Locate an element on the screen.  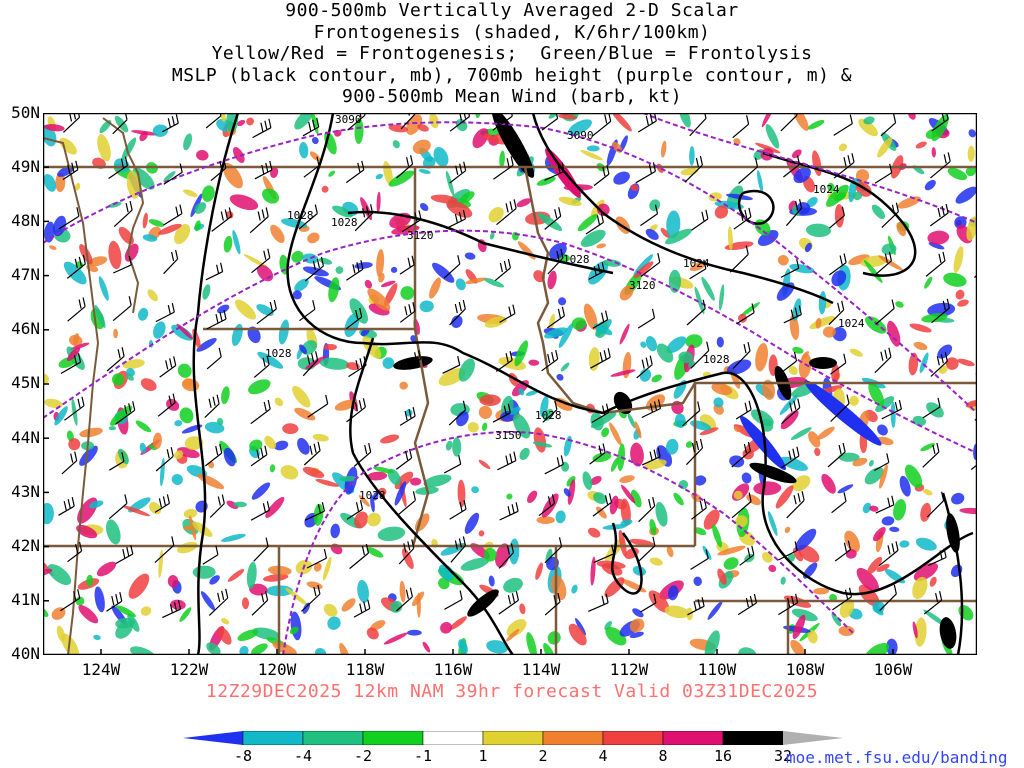
mslp-label-7: 1028 is located at coordinates (372, 495).